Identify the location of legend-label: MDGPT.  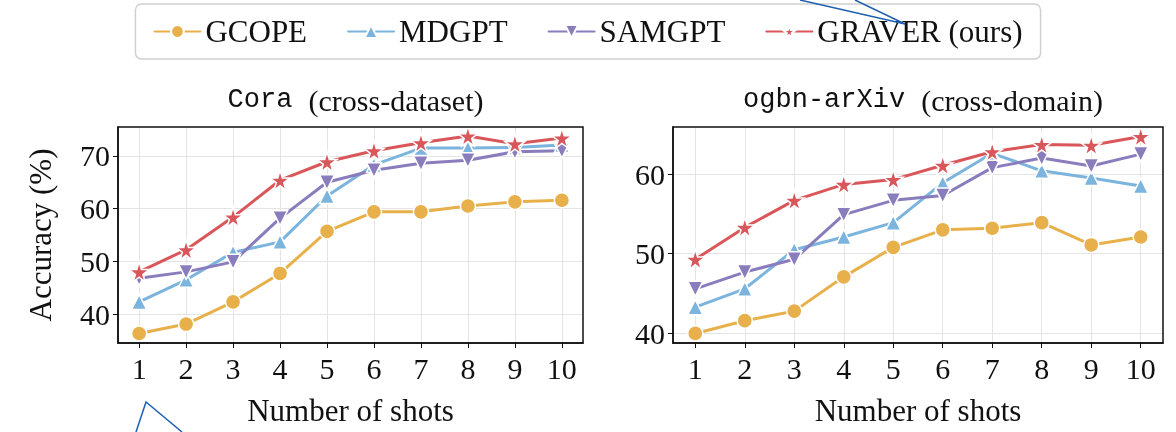
(453, 31).